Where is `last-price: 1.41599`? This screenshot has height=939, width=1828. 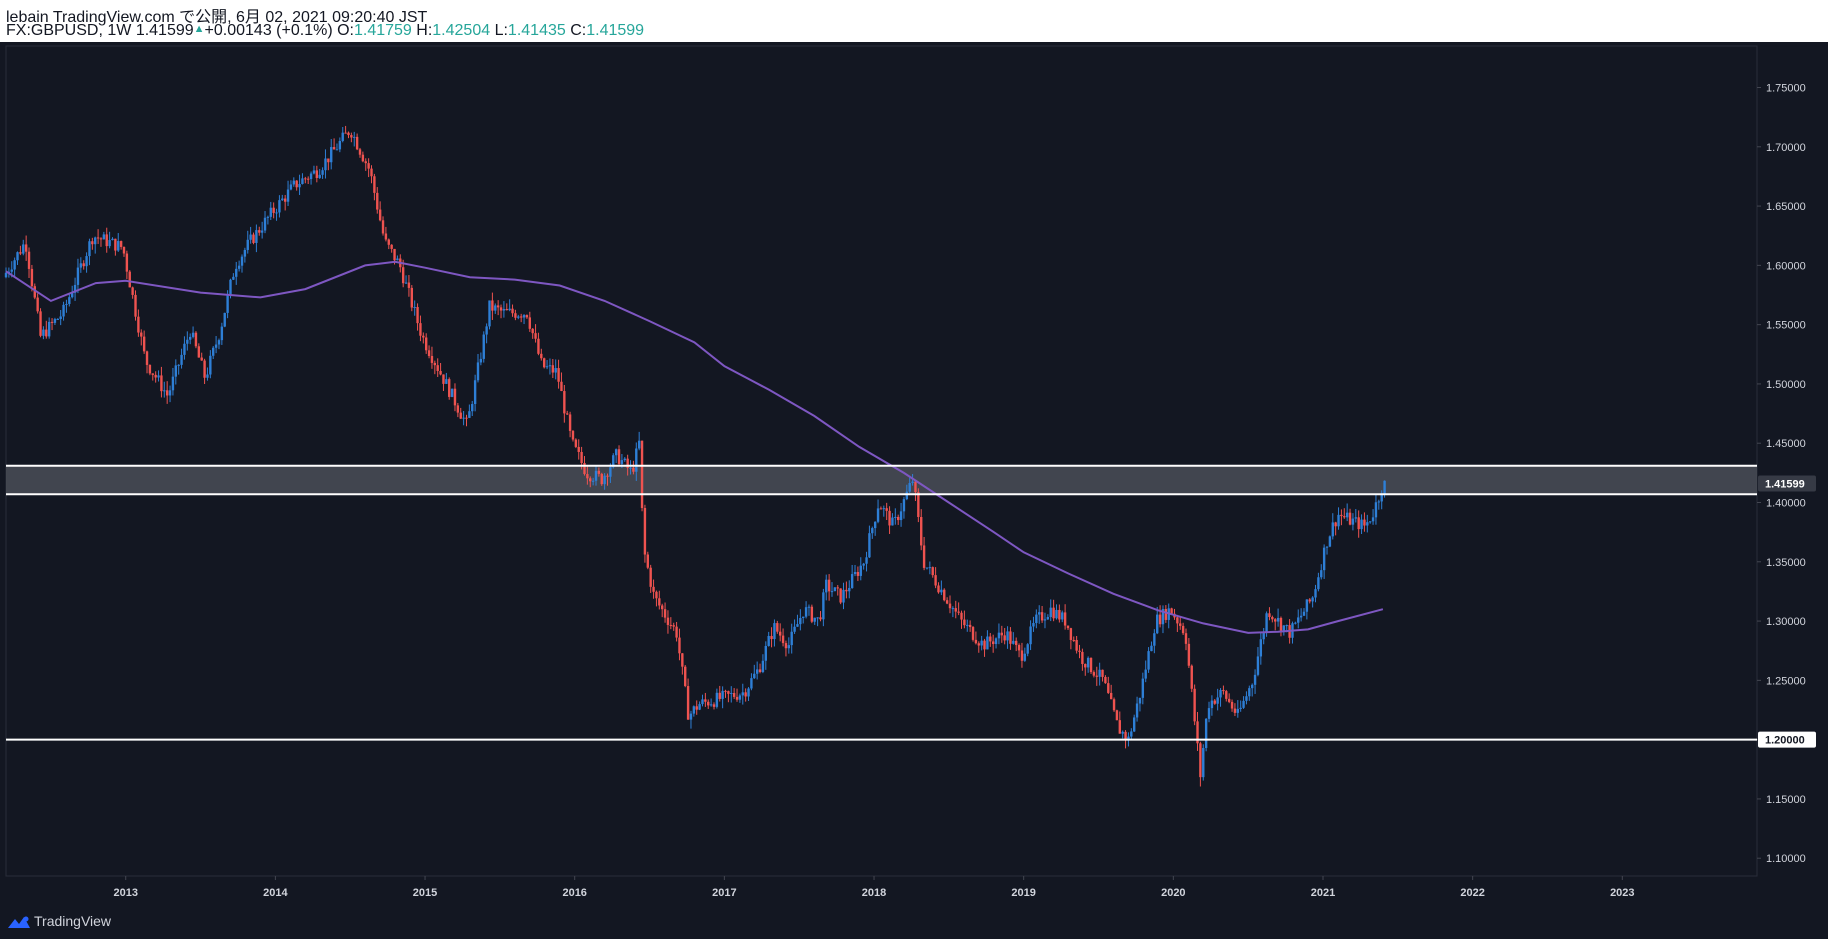 last-price: 1.41599 is located at coordinates (164, 30).